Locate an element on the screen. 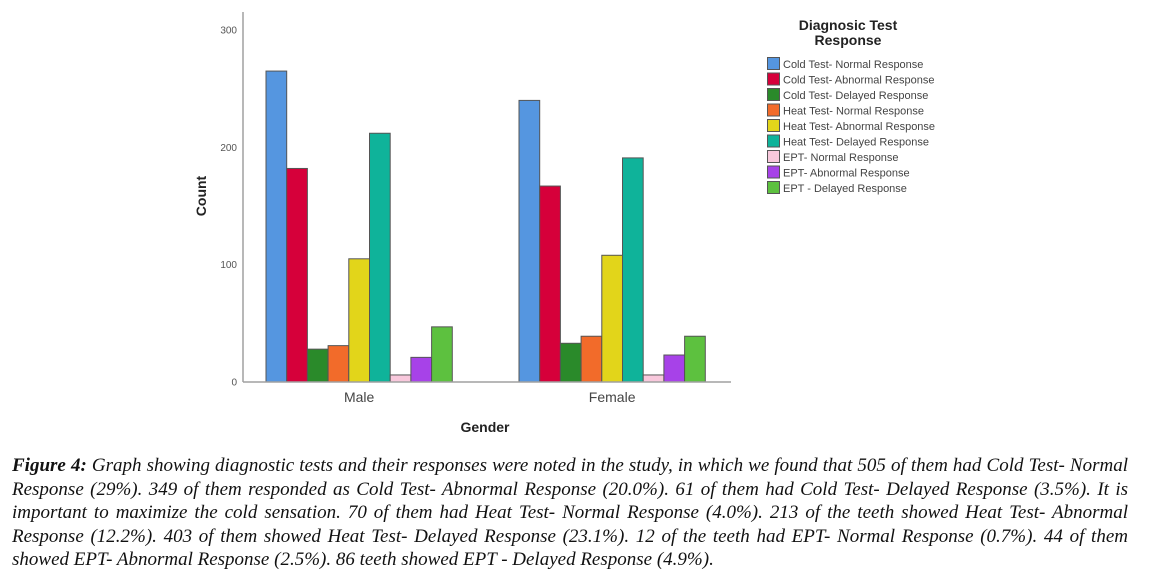 Image resolution: width=1159 pixels, height=581 pixels. y-tick-label: 0 is located at coordinates (234, 383).